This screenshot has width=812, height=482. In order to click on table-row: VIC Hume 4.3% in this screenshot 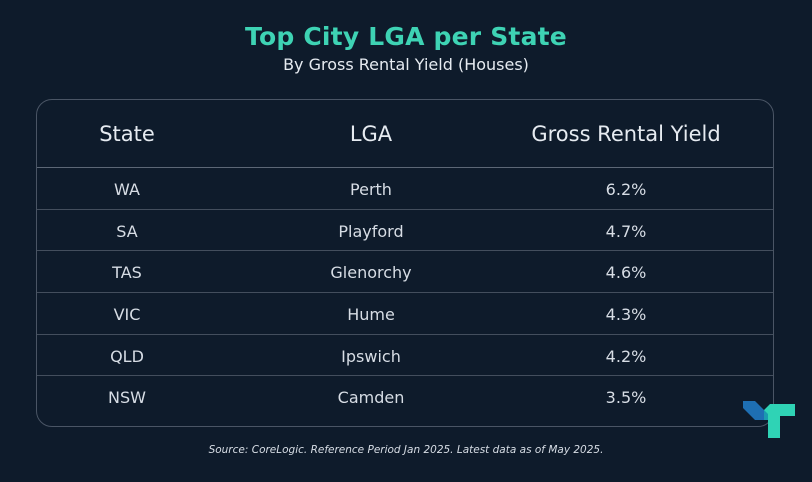, I will do `click(405, 314)`.